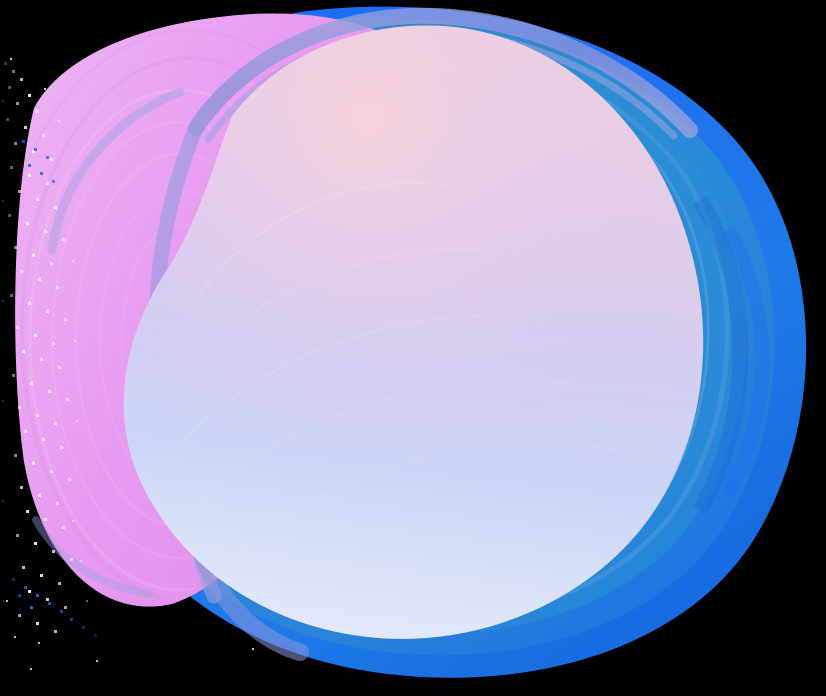  Describe the element at coordinates (116, 171) in the screenshot. I see `periwinkle-stroke-magenta-edge` at that location.